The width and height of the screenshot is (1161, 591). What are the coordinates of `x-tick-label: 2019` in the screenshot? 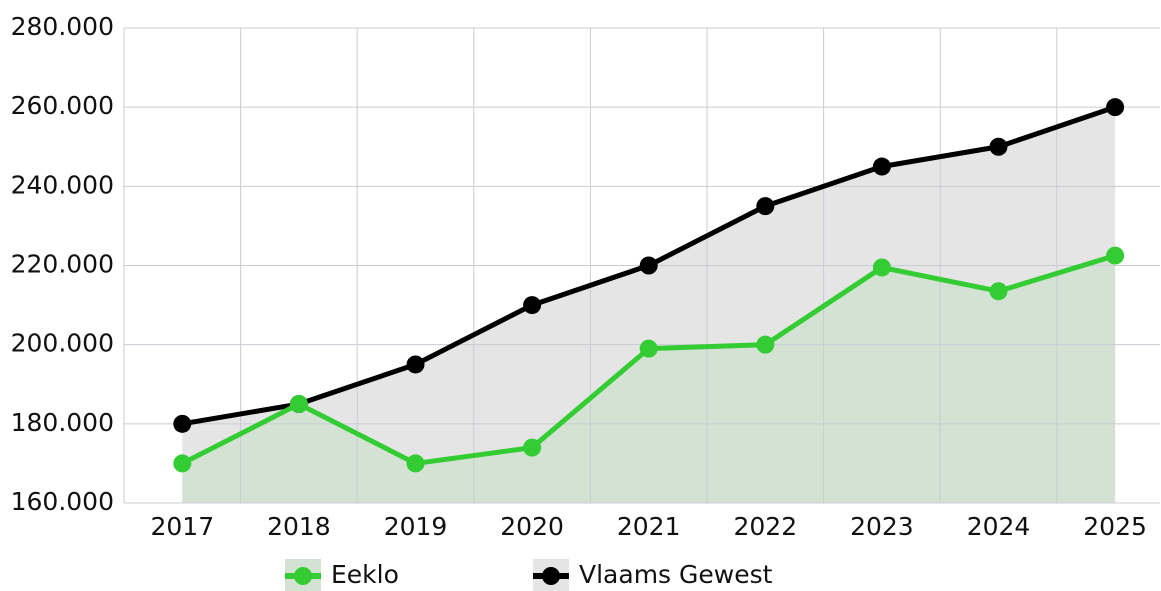 It's located at (416, 526).